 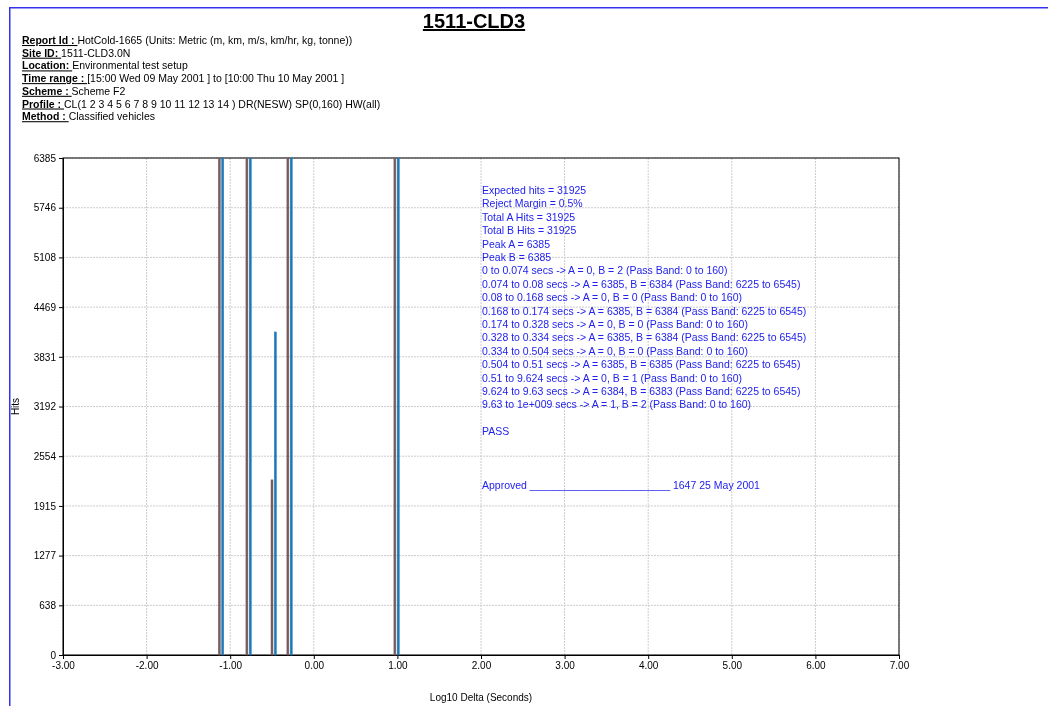 I want to click on x-tick-label: 6.00, so click(x=816, y=666).